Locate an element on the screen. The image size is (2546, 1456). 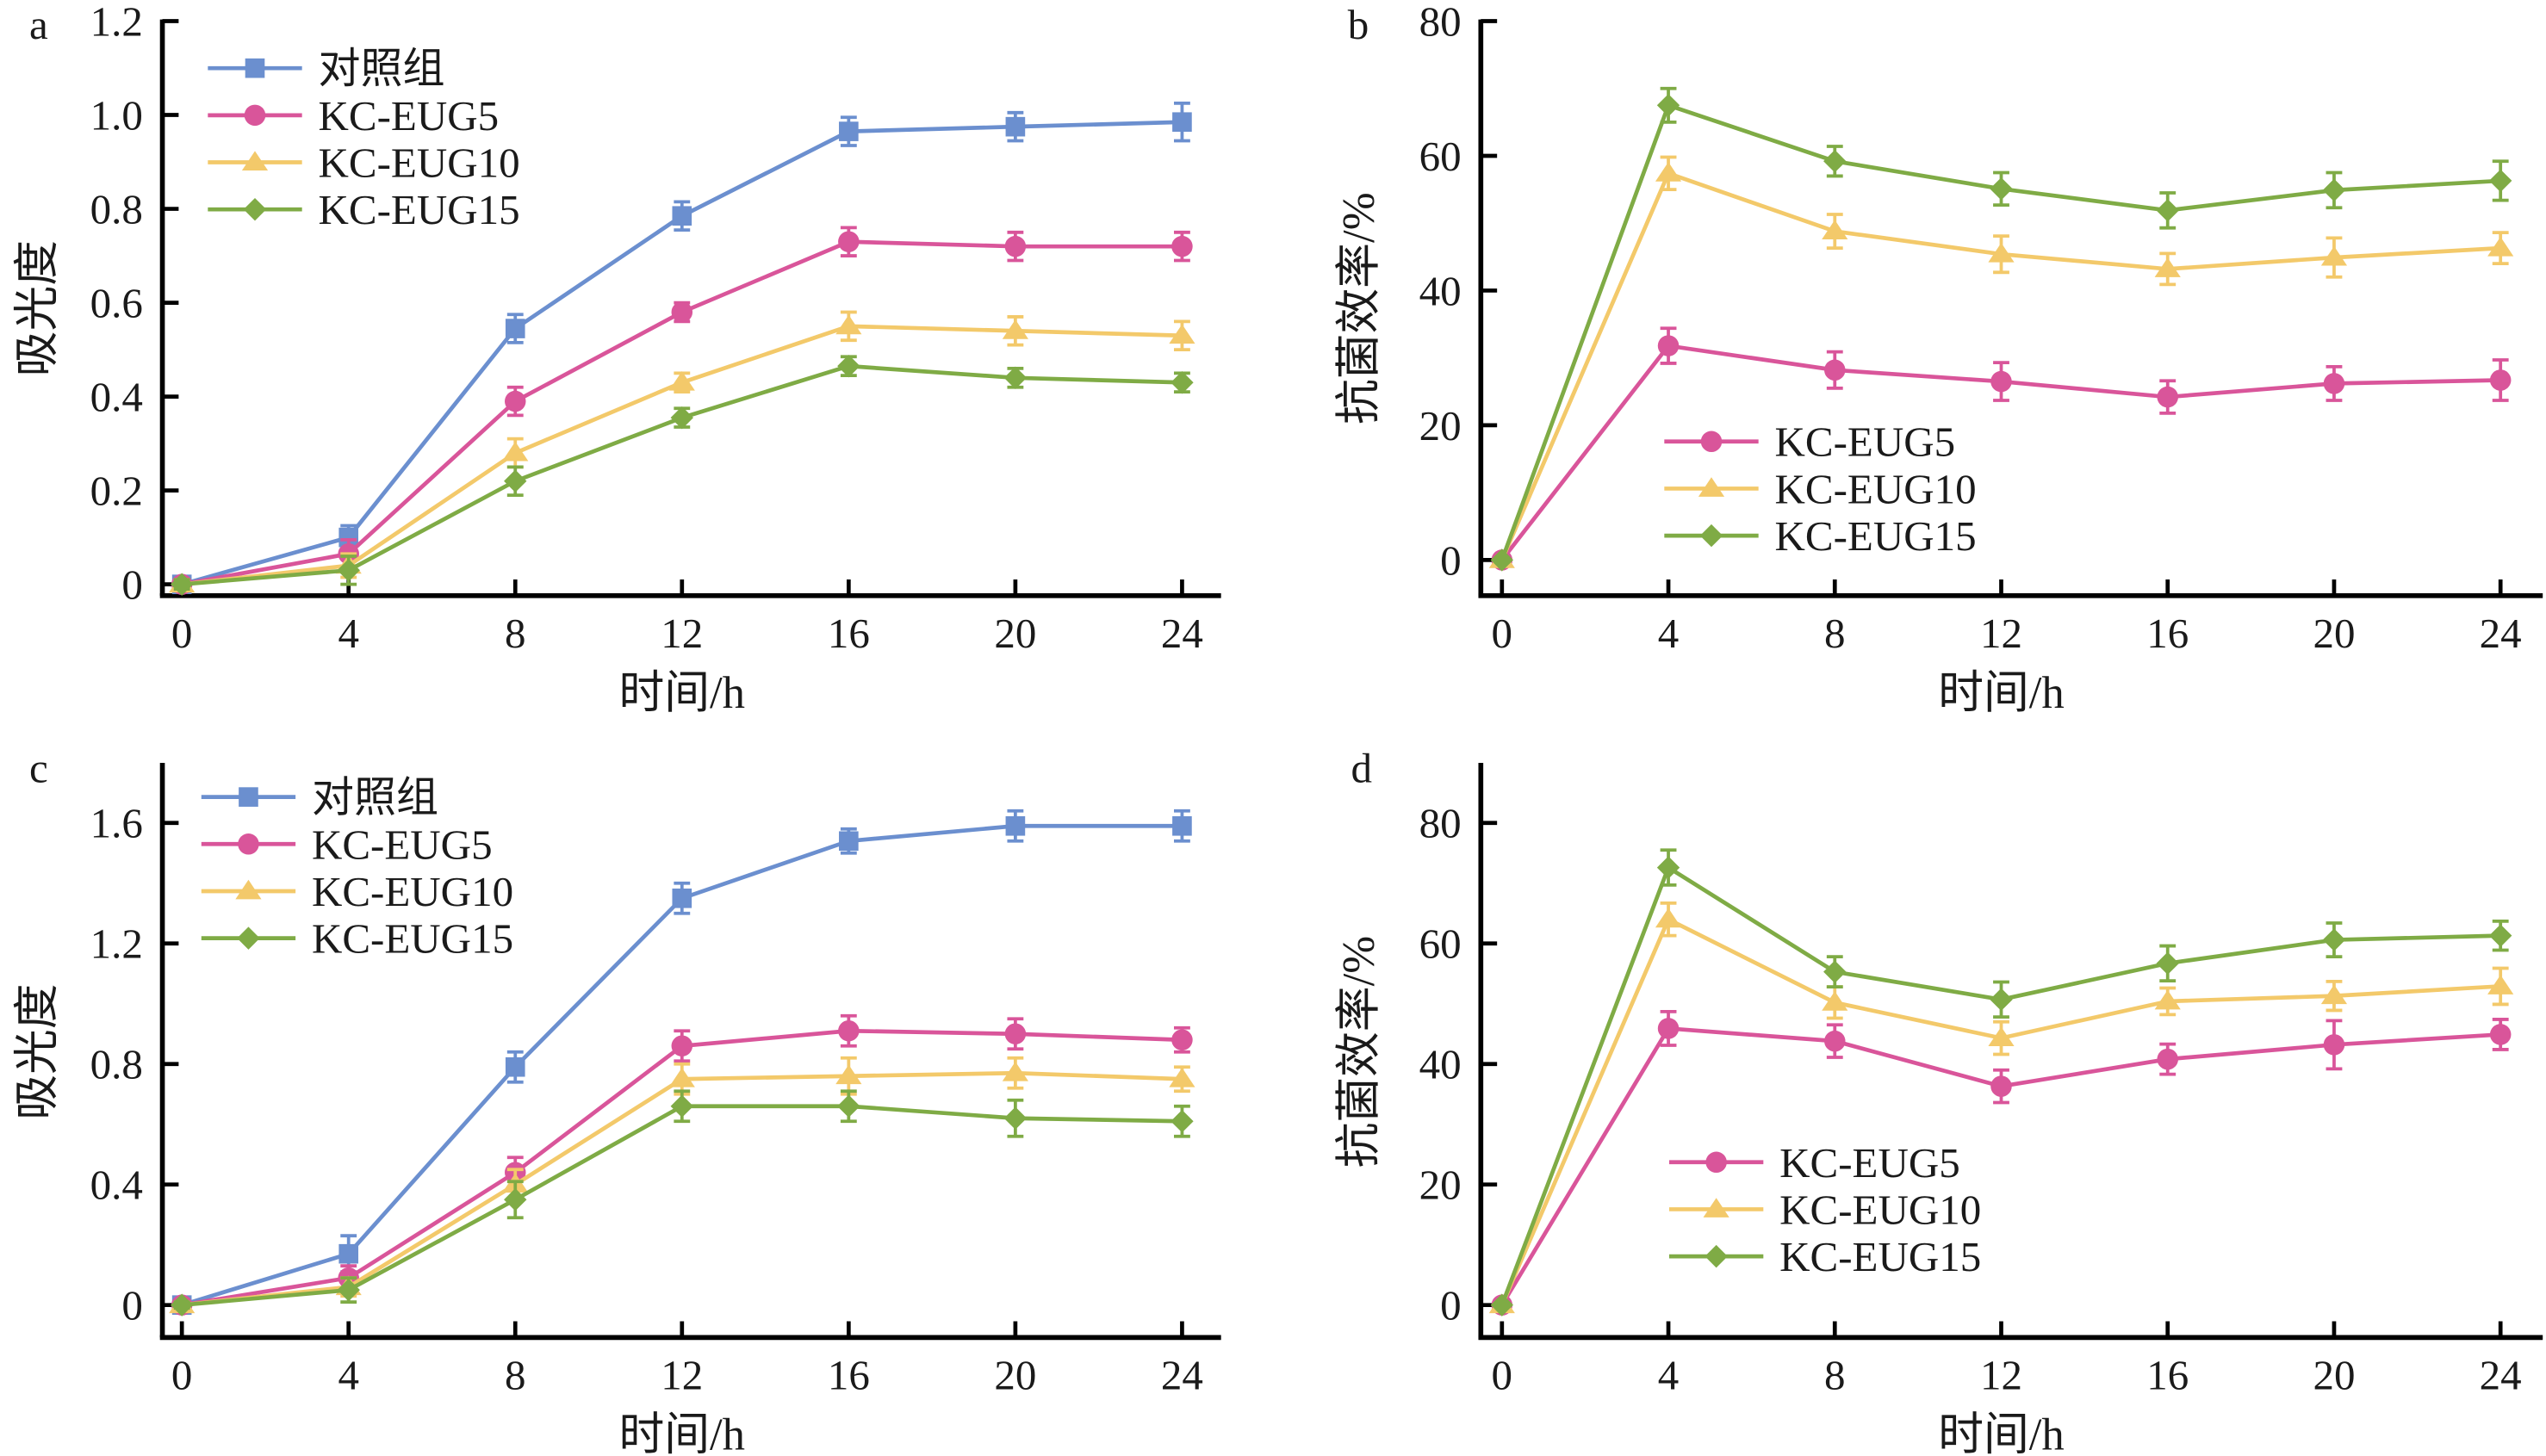
series-KC-EUG10 is located at coordinates (2001, 1108).